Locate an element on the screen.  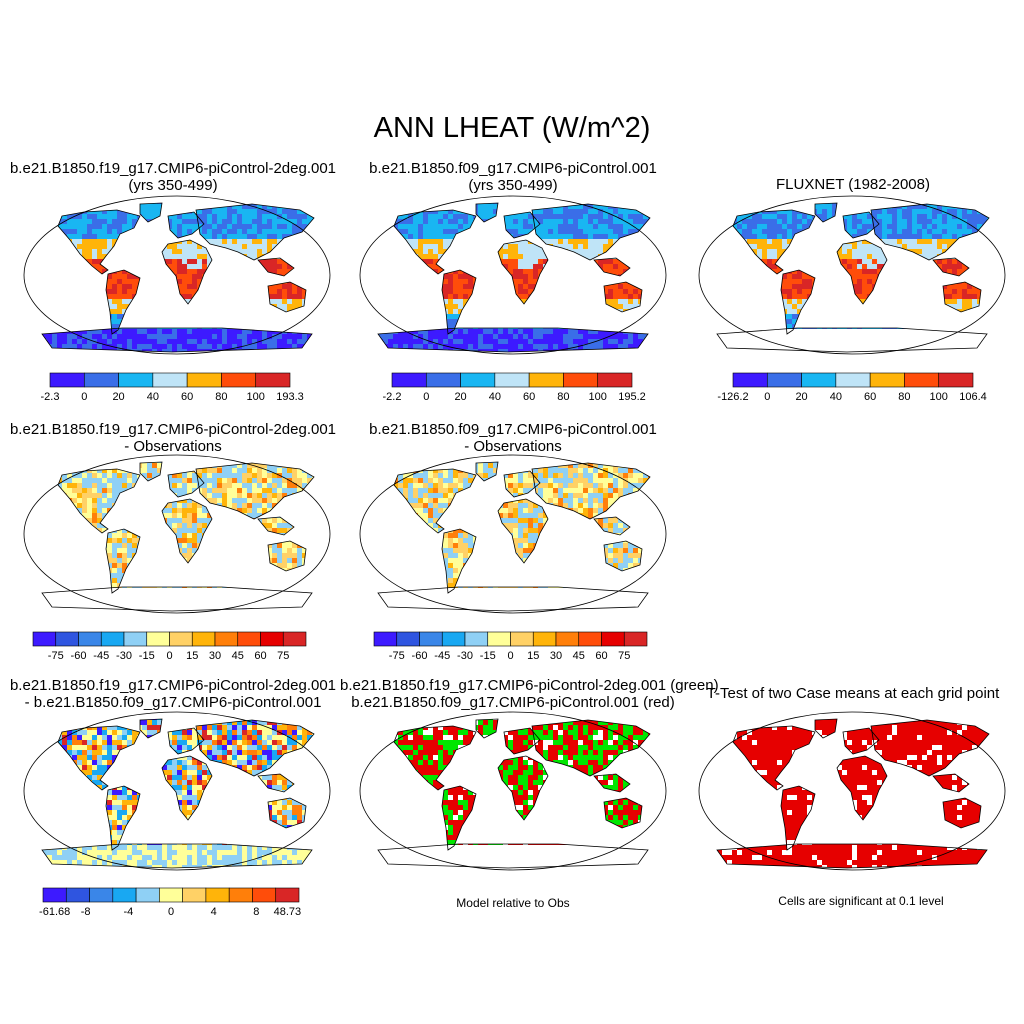
colorbar-tick-label: -4 is located at coordinates (128, 912).